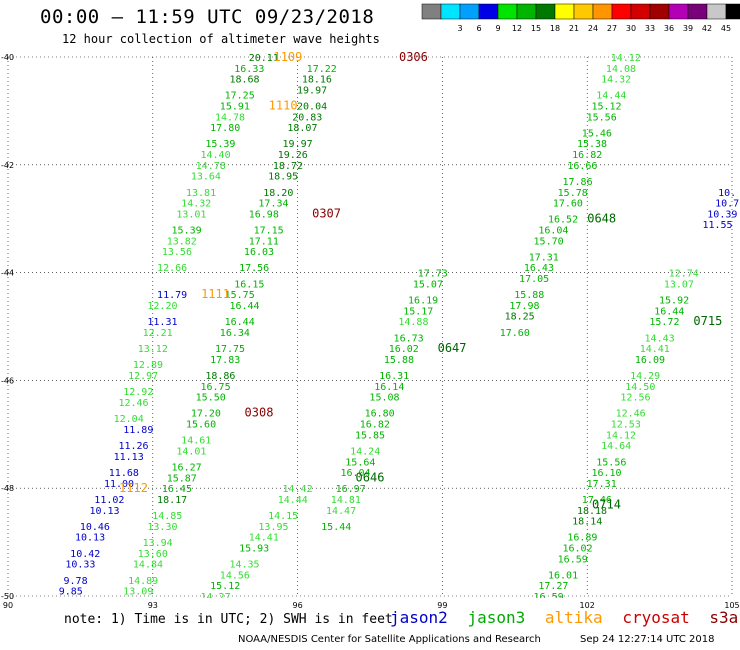  What do you see at coordinates (707, 321) in the screenshot?
I see `s3a-point-label: 0715` at bounding box center [707, 321].